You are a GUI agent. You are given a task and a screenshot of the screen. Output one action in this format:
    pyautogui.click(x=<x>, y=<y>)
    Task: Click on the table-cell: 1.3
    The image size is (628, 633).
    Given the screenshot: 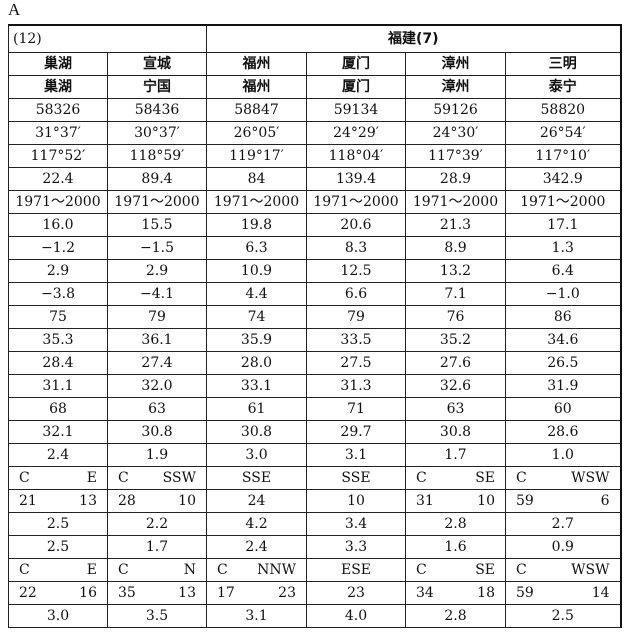 What is the action you would take?
    pyautogui.click(x=563, y=248)
    